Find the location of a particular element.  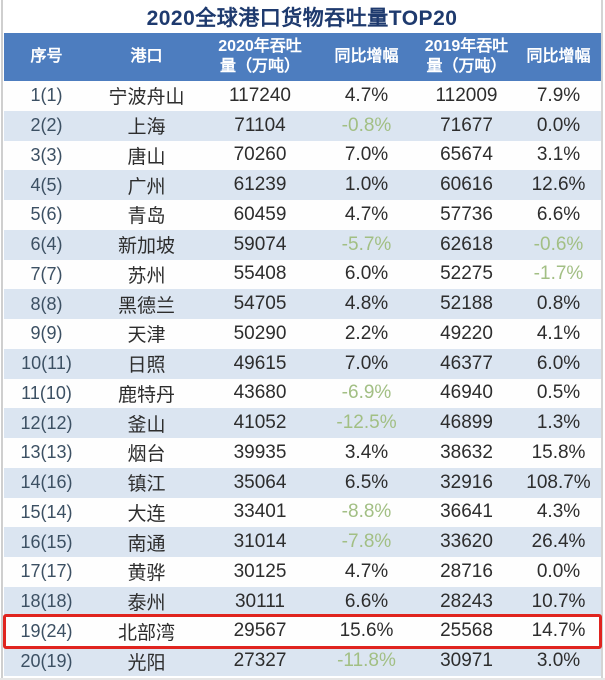

rank-cell: 7(7) is located at coordinates (46, 273).